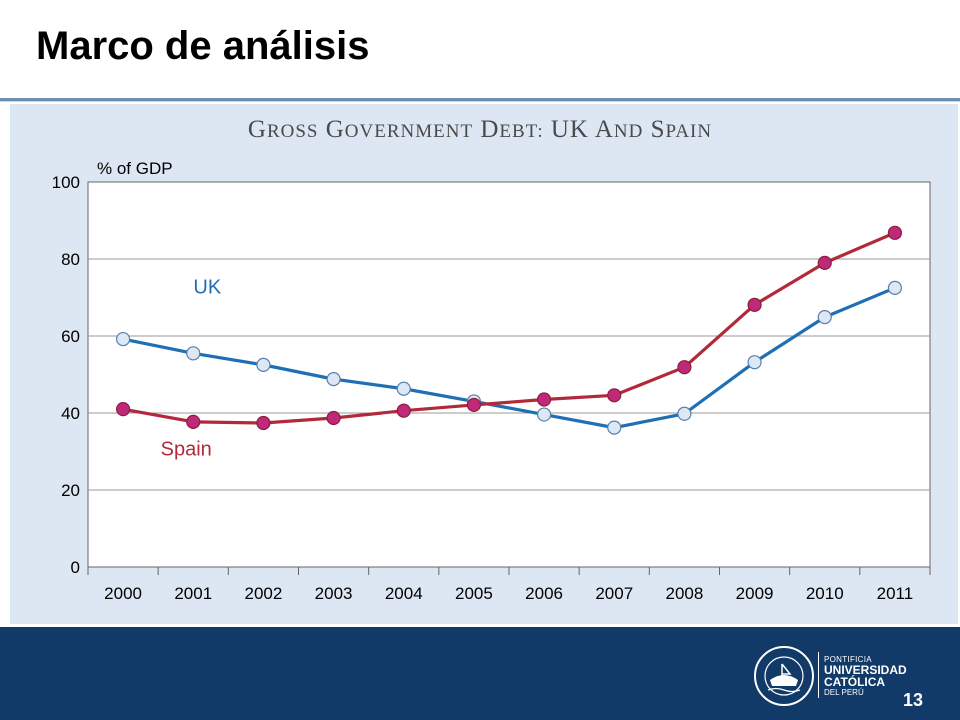 This screenshot has width=960, height=720. Describe the element at coordinates (614, 593) in the screenshot. I see `x-tick-label: 2007` at that location.